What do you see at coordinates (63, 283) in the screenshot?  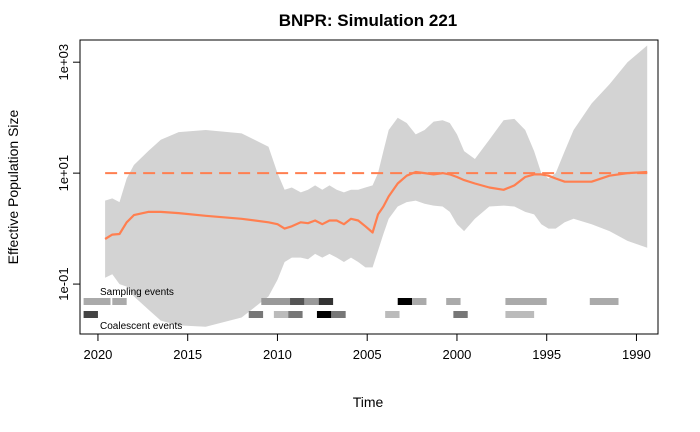 I see `y-tick-label: 1e-01` at bounding box center [63, 283].